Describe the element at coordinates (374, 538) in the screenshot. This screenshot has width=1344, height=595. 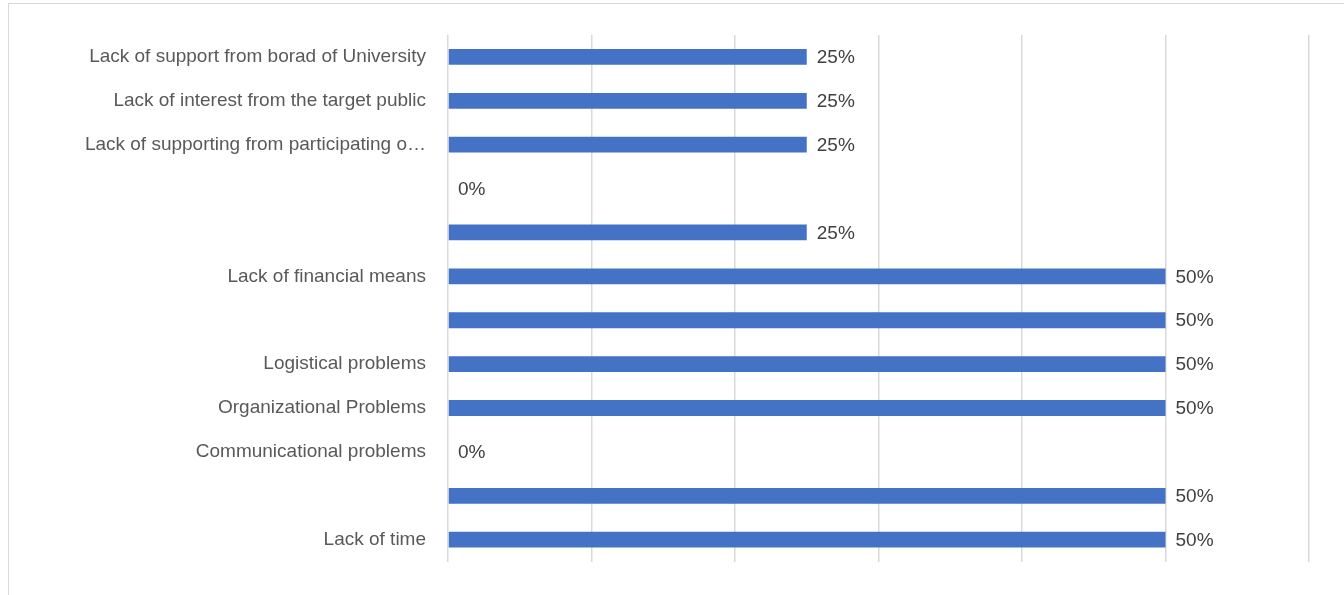
I see `y-tick-label: Lack of time` at that location.